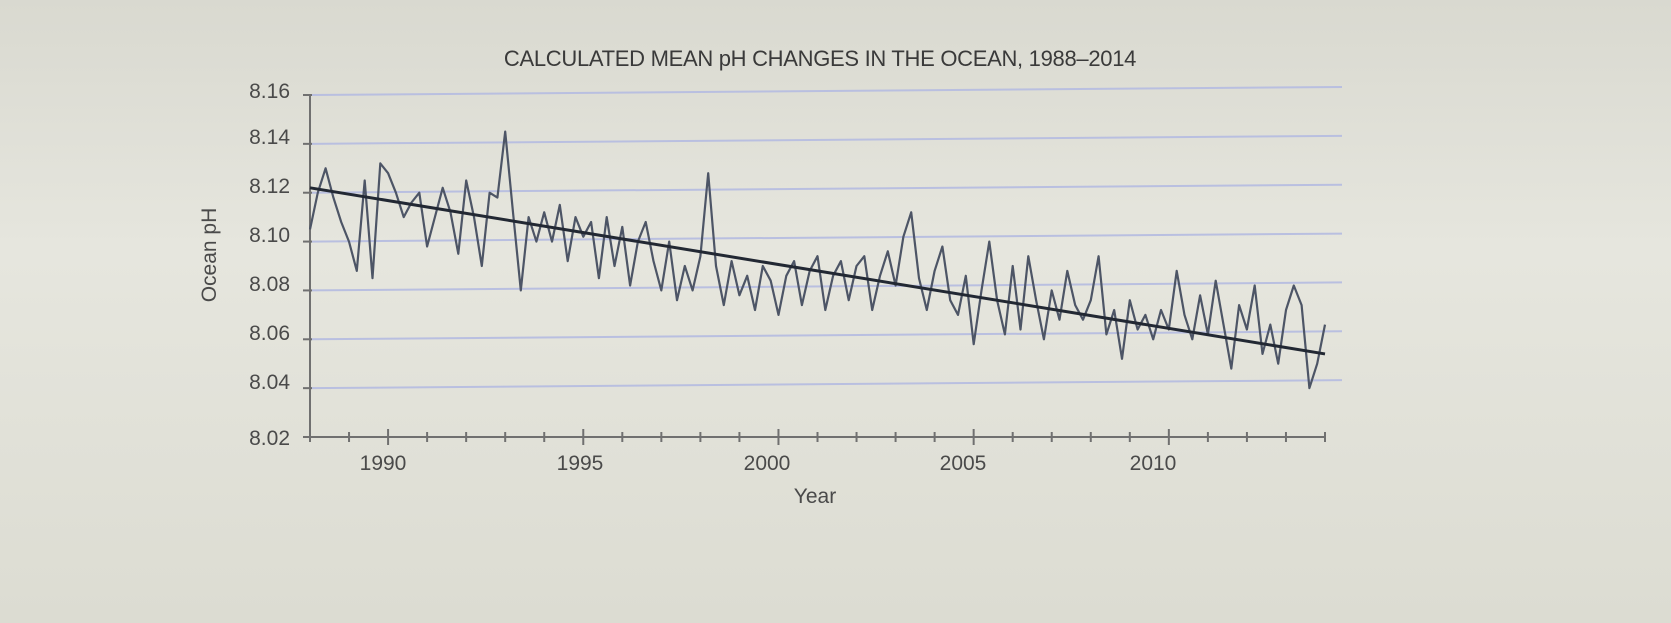 Image resolution: width=1671 pixels, height=623 pixels. I want to click on x-tick-label: 2005, so click(963, 463).